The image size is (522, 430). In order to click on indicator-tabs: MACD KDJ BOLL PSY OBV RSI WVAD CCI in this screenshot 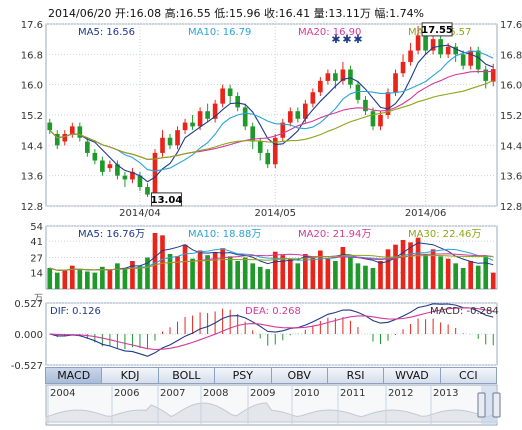, I will do `click(271, 375)`.